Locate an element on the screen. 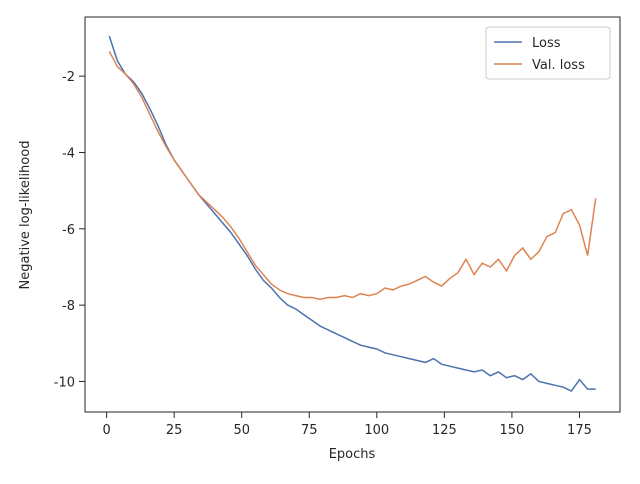  legend-label: Loss is located at coordinates (546, 43).